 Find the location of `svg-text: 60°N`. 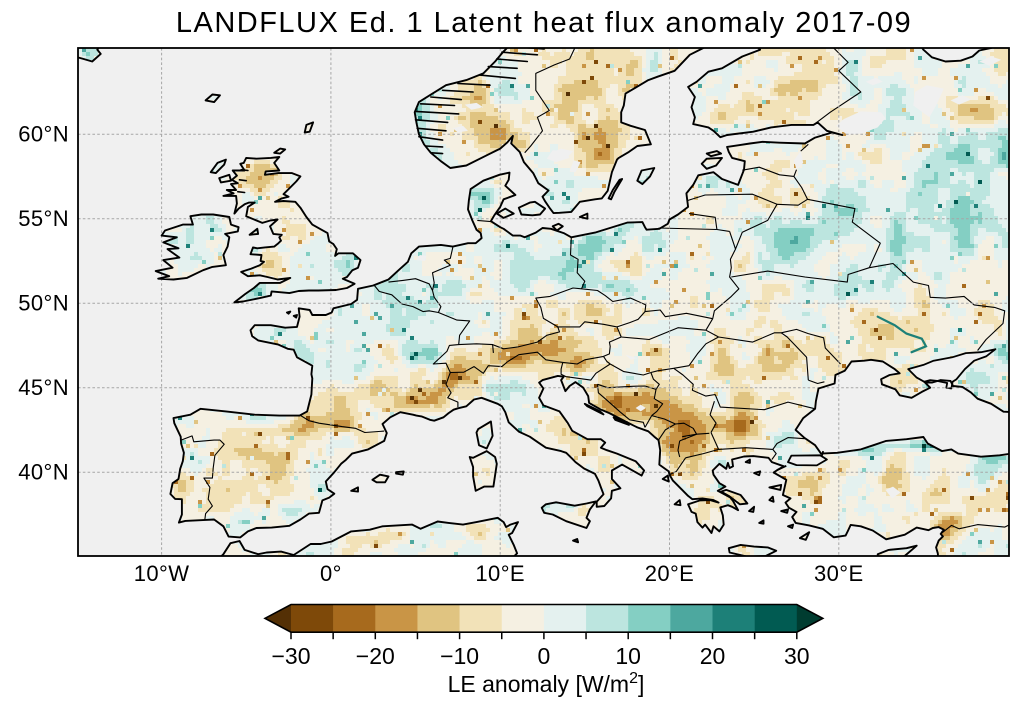

svg-text: 60°N is located at coordinates (43, 134).